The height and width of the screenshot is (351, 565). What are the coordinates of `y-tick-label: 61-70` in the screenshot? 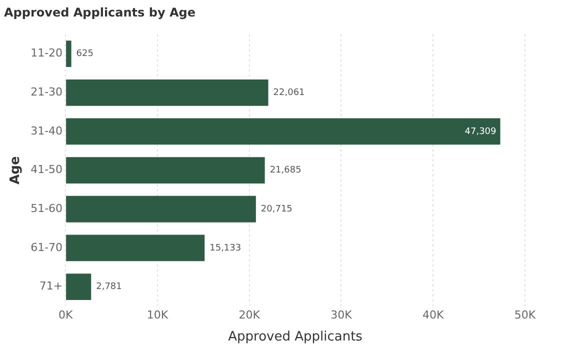 It's located at (46, 247).